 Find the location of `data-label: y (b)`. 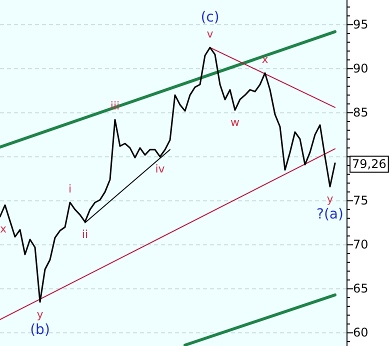

data-label: y (b) is located at coordinates (40, 323).